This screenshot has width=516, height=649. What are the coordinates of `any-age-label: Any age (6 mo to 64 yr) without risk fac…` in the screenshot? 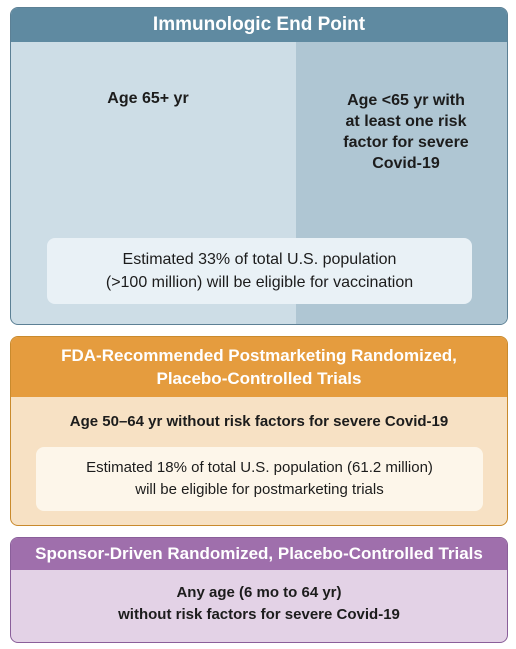 It's located at (259, 603).